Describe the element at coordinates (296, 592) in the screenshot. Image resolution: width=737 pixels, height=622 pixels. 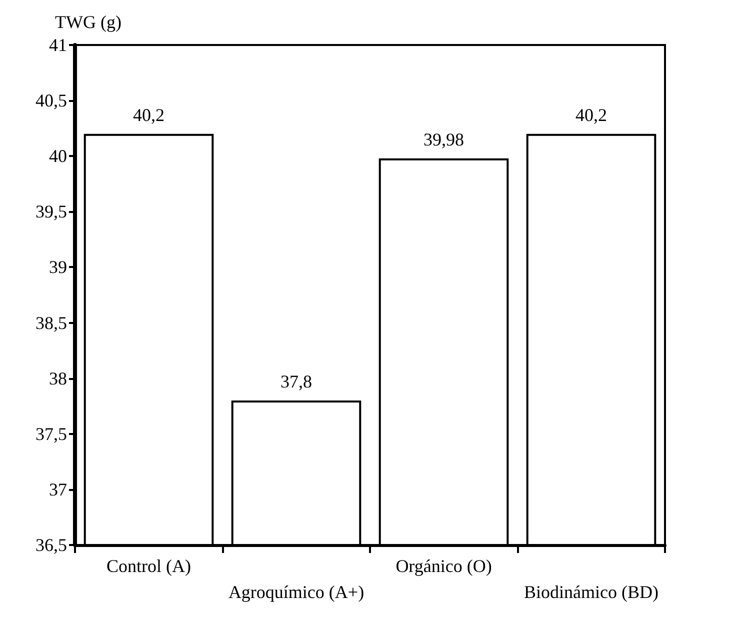
I see `x-tick-label: Agroquímico (A+)` at that location.